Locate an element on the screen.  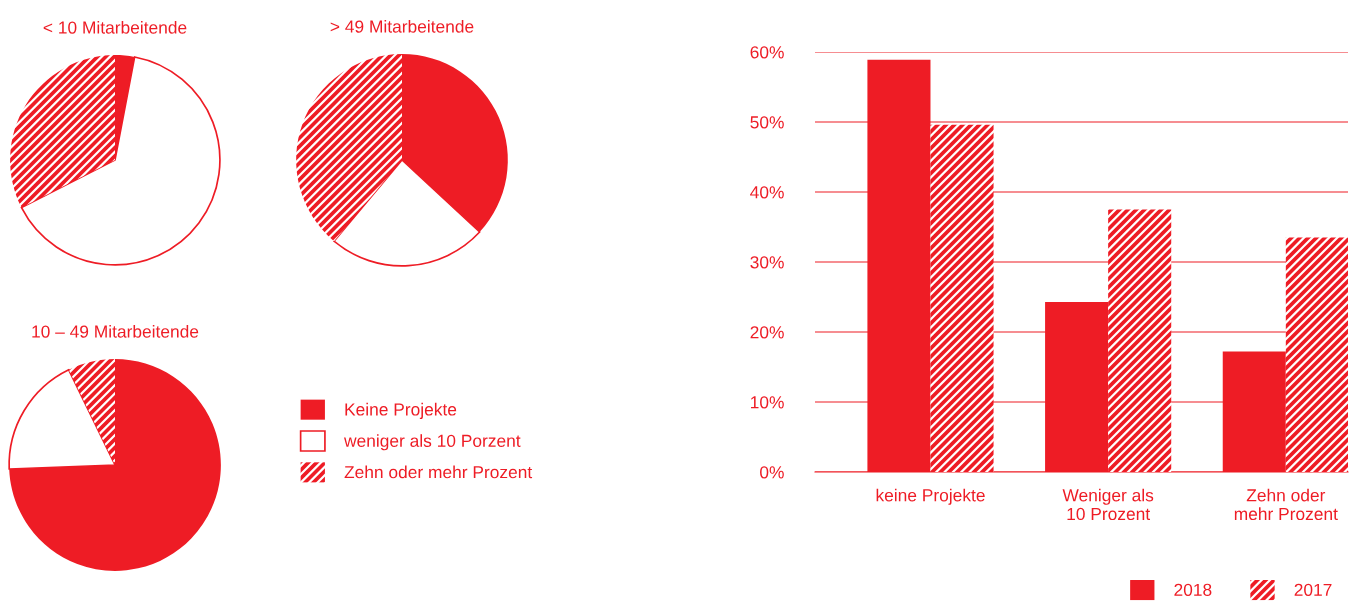
legend-label: Zehn oder mehr Prozent is located at coordinates (438, 472).